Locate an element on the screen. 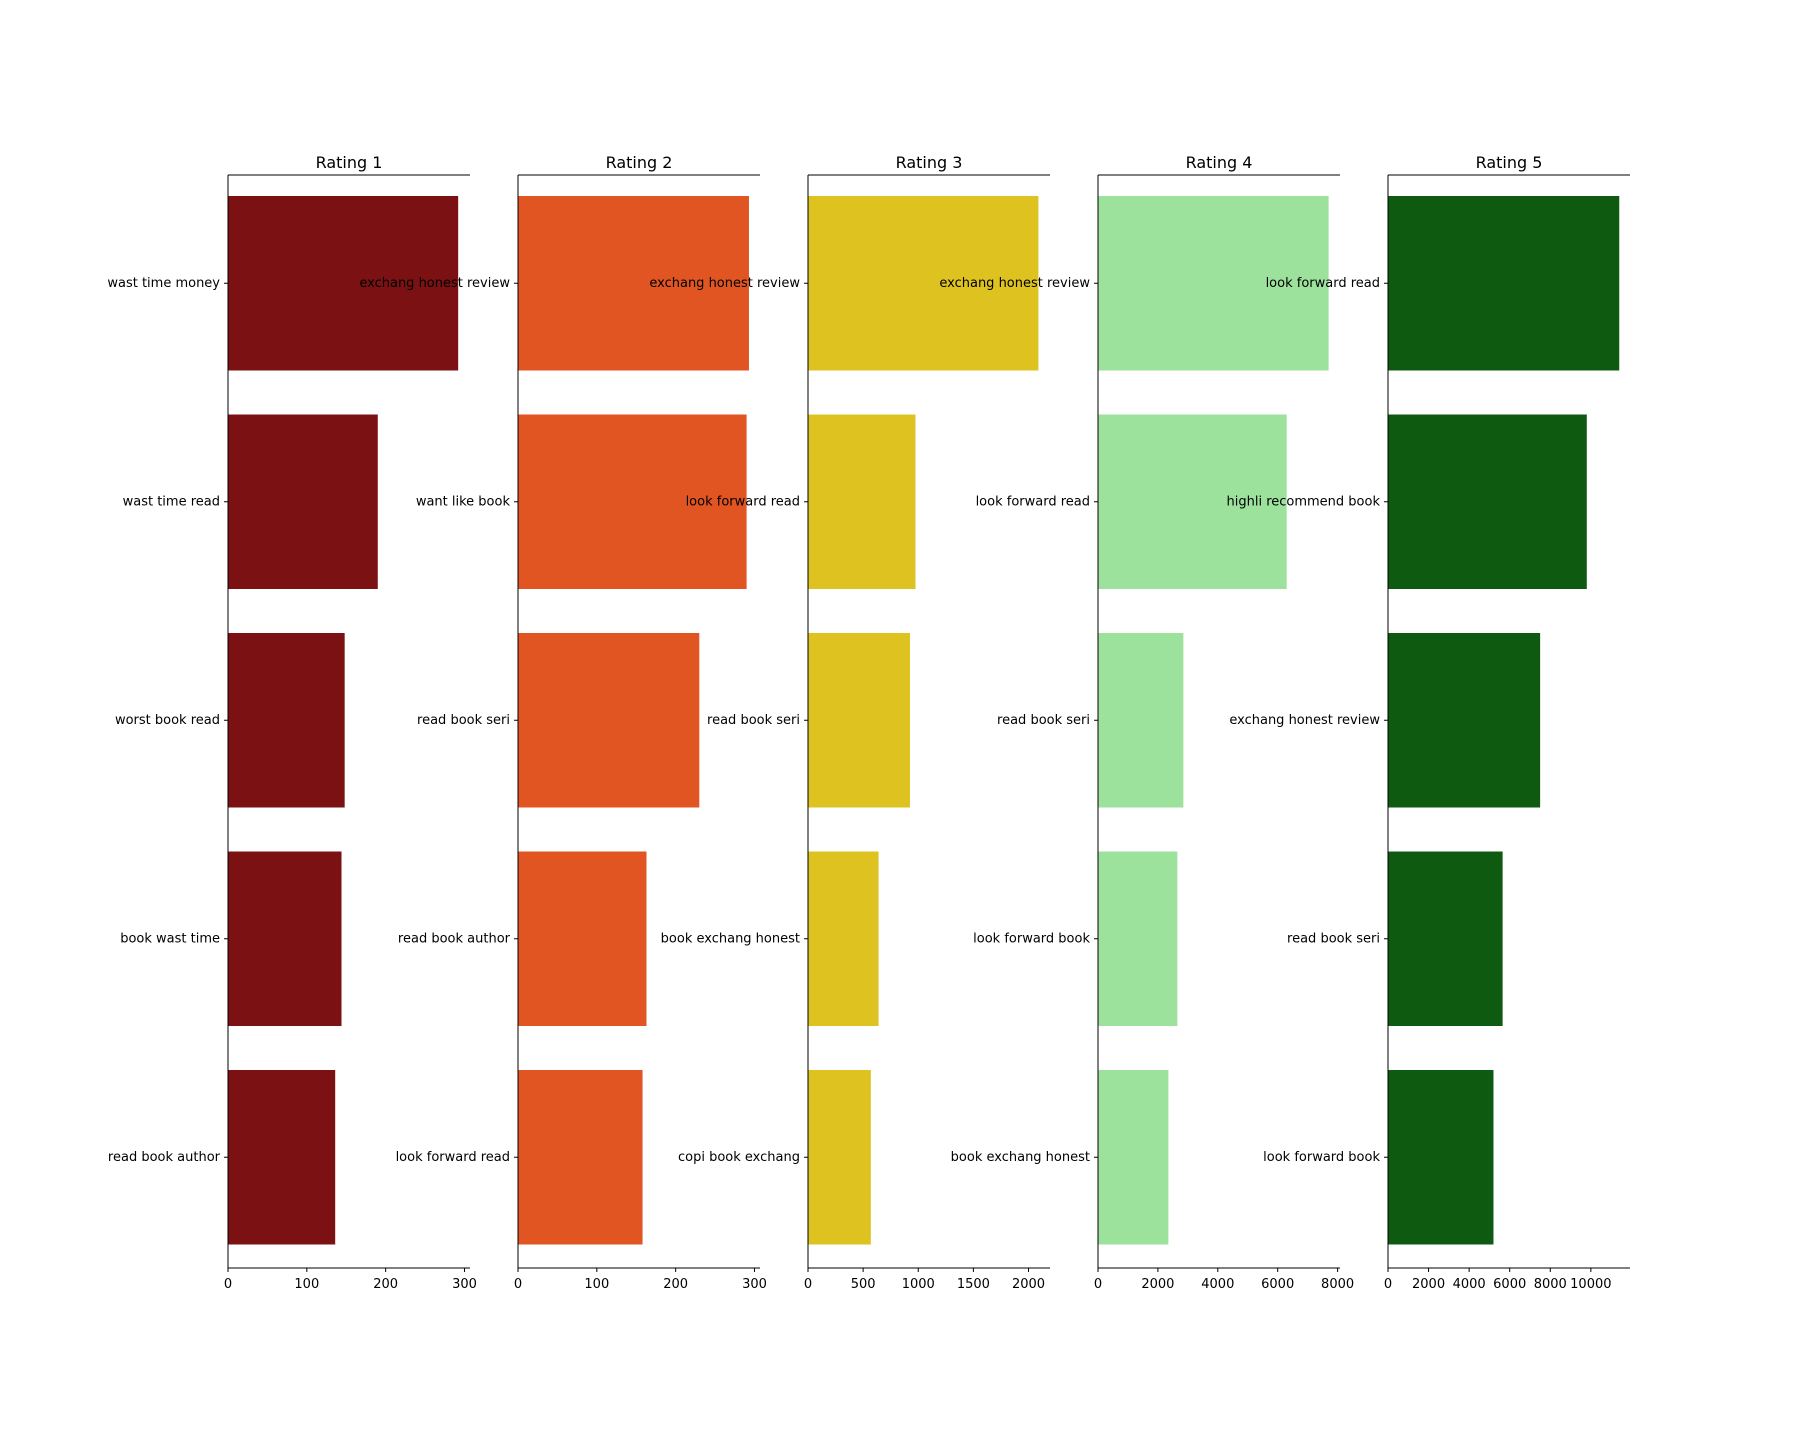  category-label: book wast time is located at coordinates (170, 938).